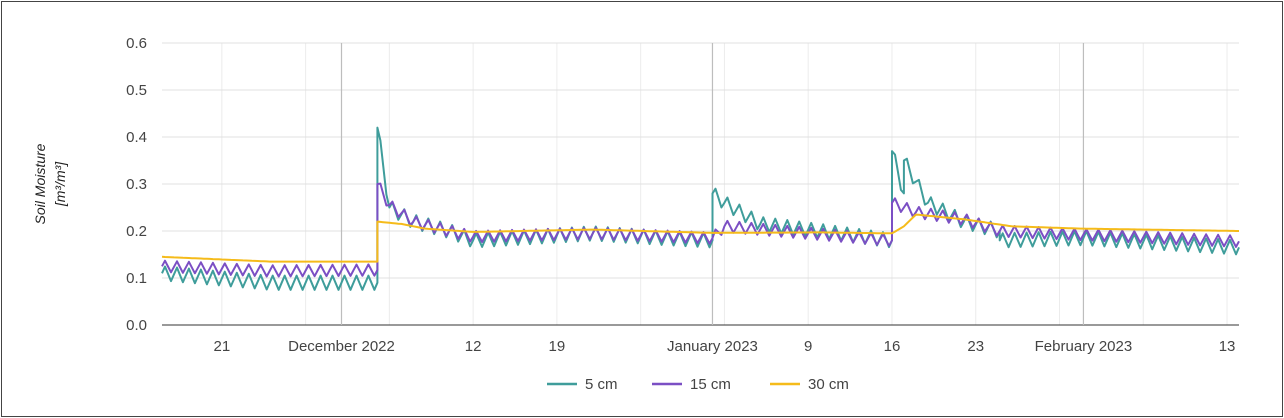 The height and width of the screenshot is (418, 1284). I want to click on y-axis-title: Soil Moisture [m³/m³], so click(50, 183).